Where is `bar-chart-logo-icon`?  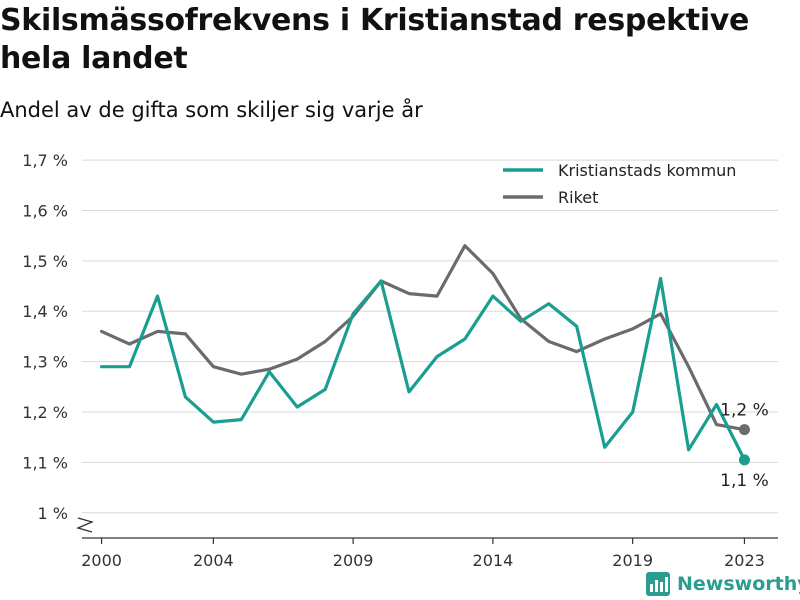
bar-chart-logo-icon is located at coordinates (658, 584).